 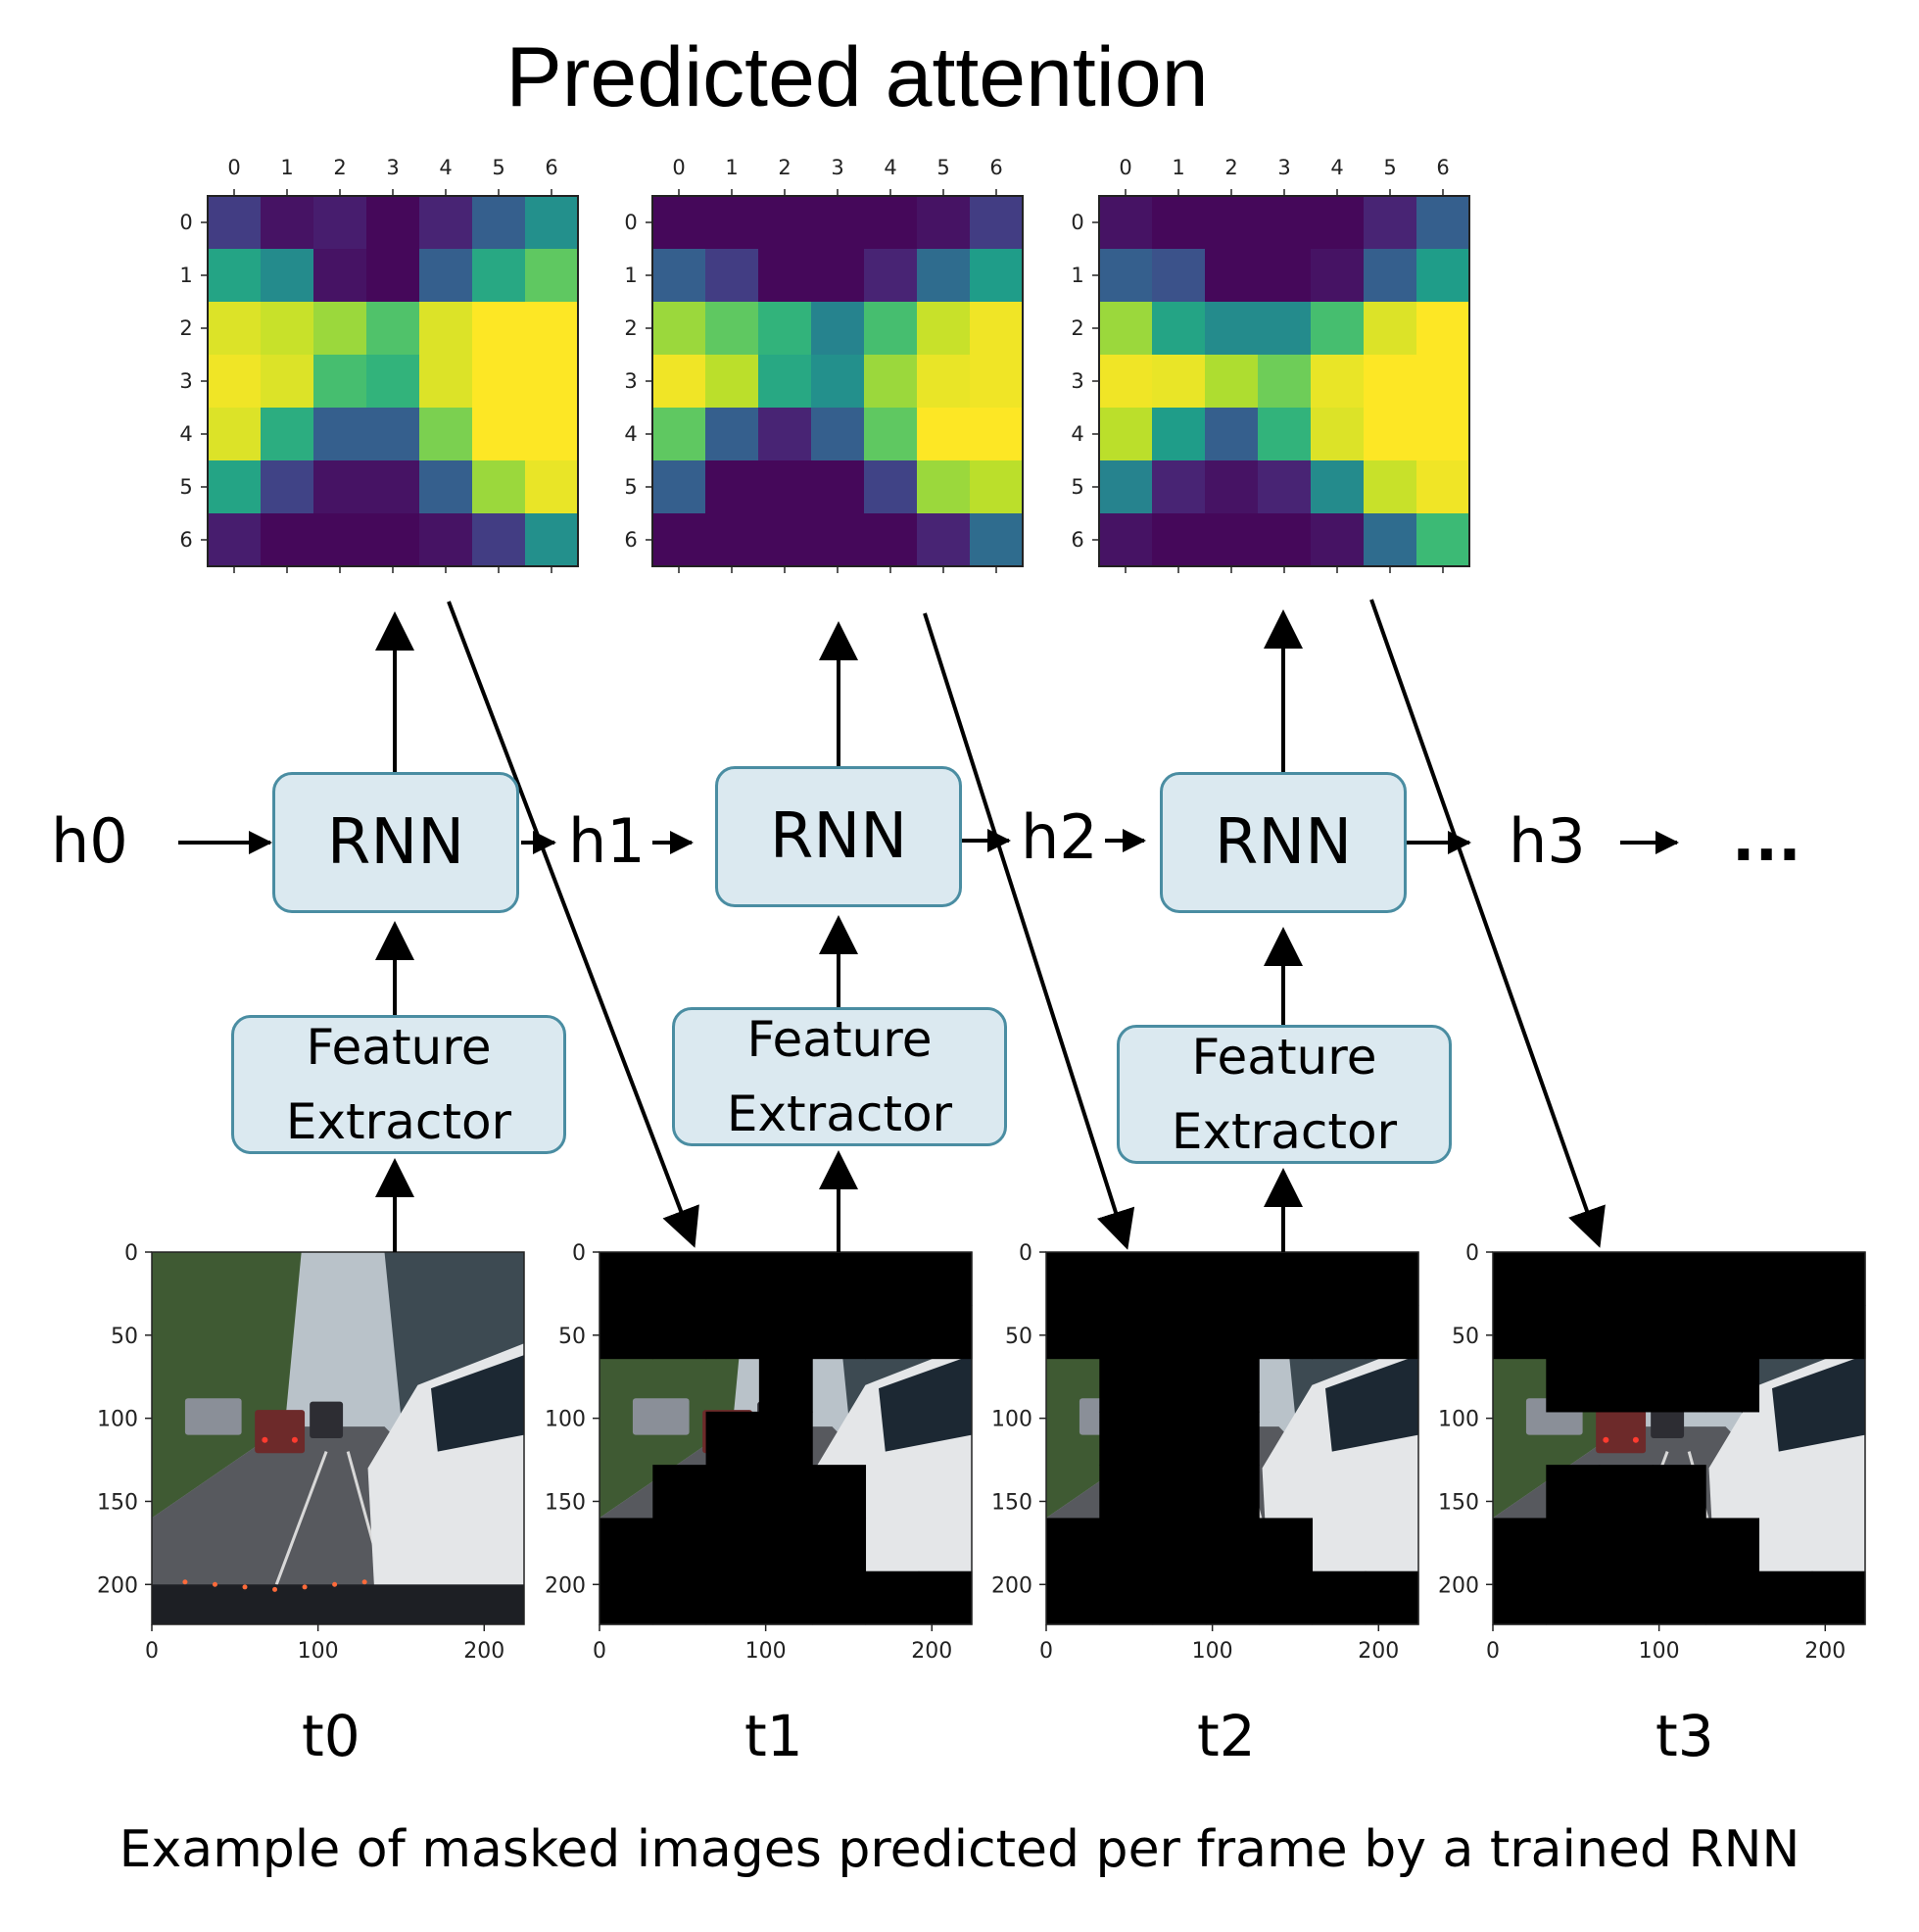 What do you see at coordinates (1336, 167) in the screenshot?
I see `heatmap-x-tick-label: 4` at bounding box center [1336, 167].